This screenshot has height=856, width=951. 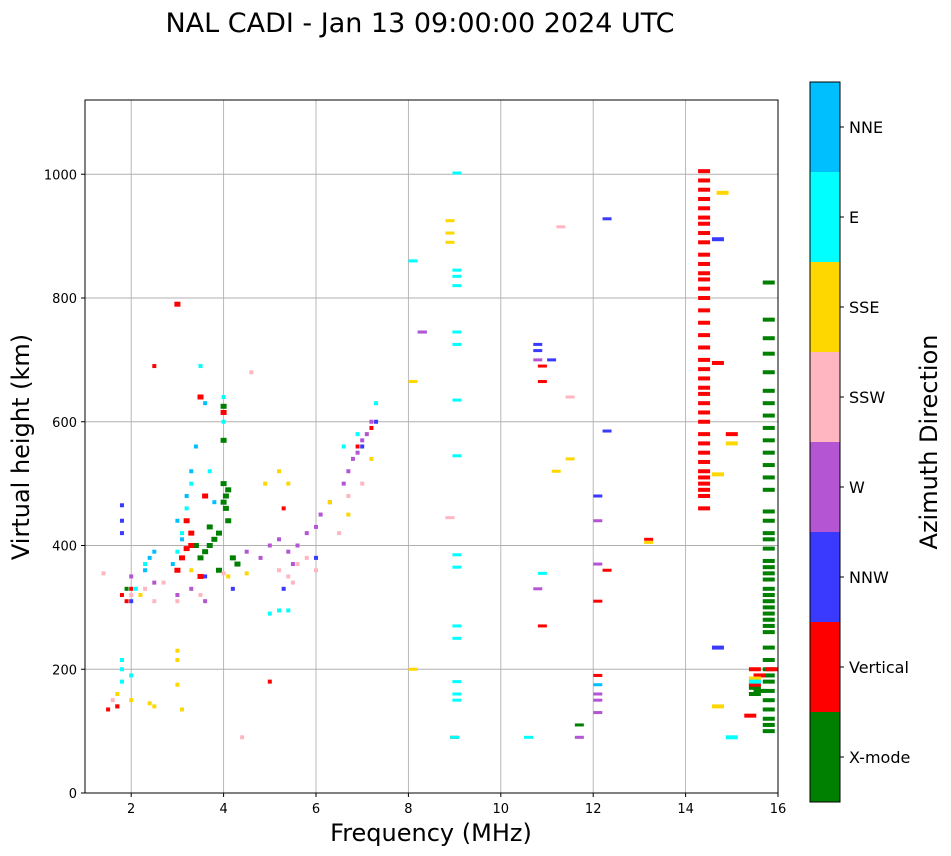 What do you see at coordinates (825, 757) in the screenshot?
I see `colorbar-swatch-x-mode` at bounding box center [825, 757].